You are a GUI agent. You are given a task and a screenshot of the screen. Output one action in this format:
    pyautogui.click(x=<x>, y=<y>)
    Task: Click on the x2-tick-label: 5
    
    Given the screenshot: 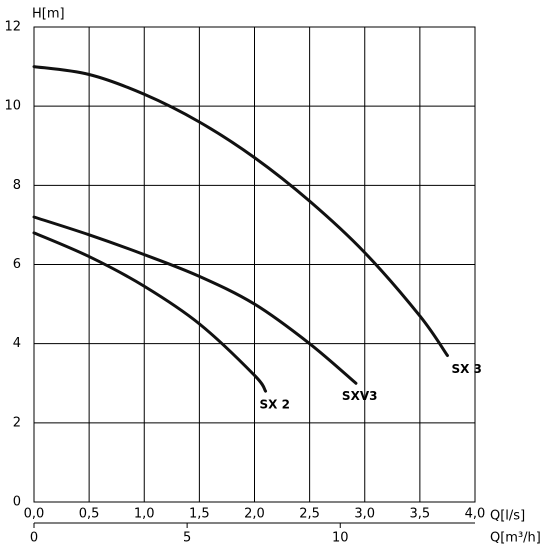 What is the action you would take?
    pyautogui.click(x=187, y=538)
    